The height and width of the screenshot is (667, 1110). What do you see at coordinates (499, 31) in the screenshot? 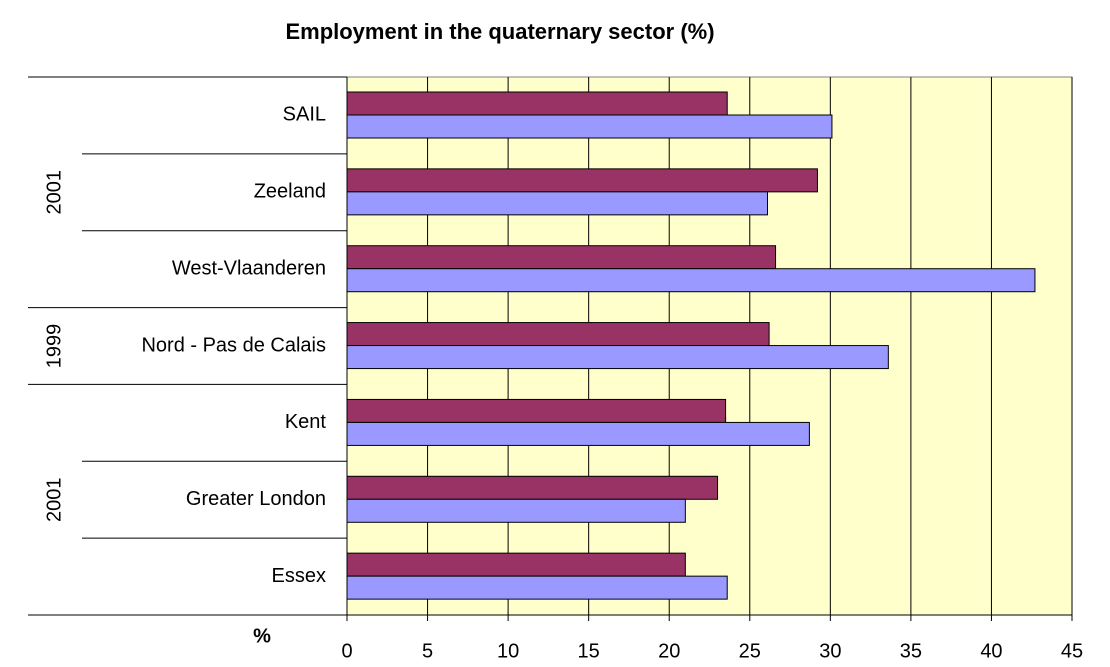
I see `chart-title: Employment in the quaternary sector (%)` at bounding box center [499, 31].